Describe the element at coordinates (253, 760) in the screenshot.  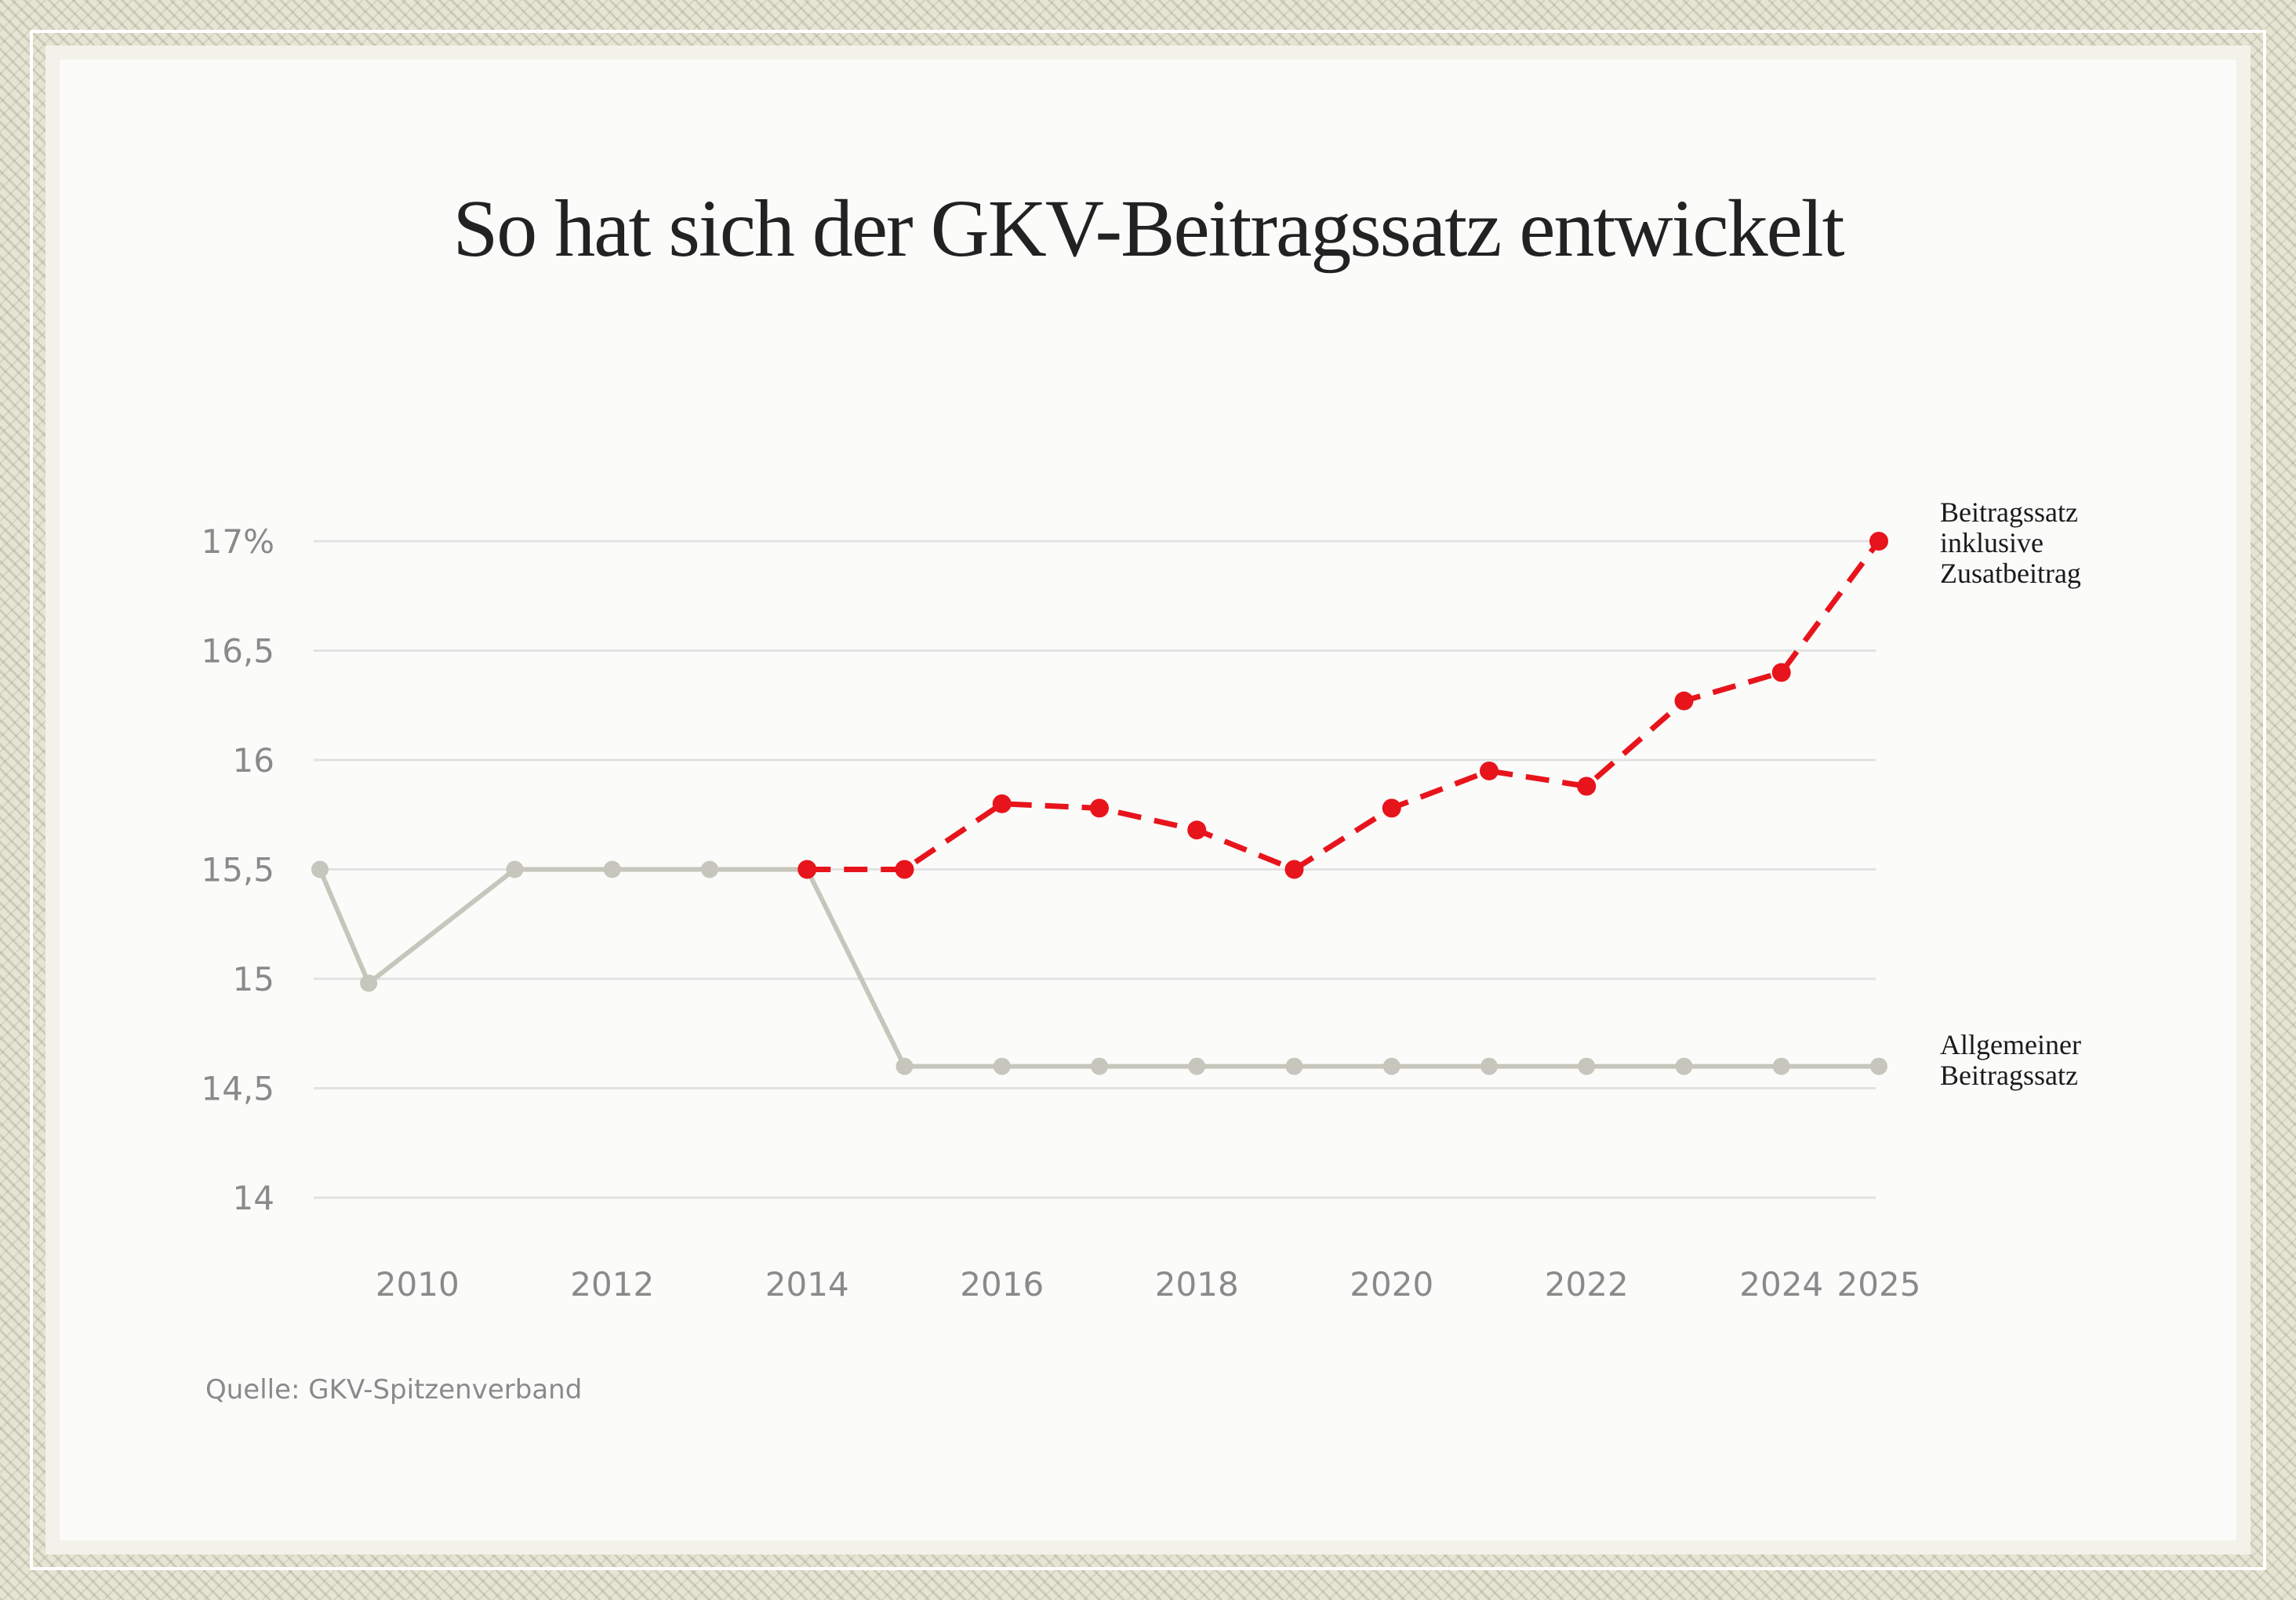
I see `y-tick-label: 16` at that location.